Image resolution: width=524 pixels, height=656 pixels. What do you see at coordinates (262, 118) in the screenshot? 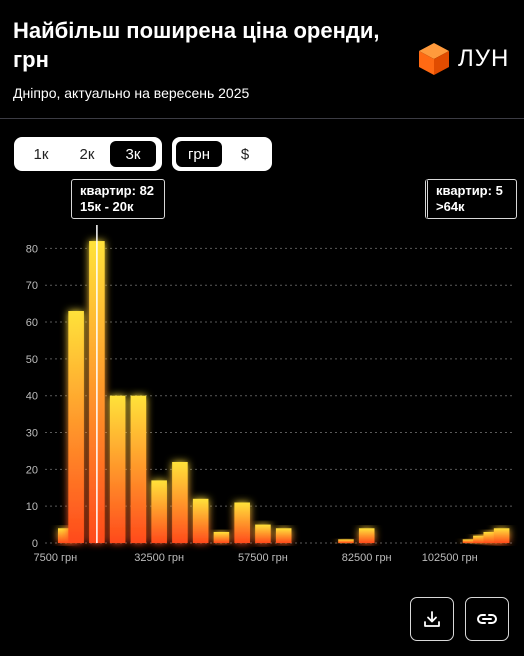
I see `header-divider` at bounding box center [262, 118].